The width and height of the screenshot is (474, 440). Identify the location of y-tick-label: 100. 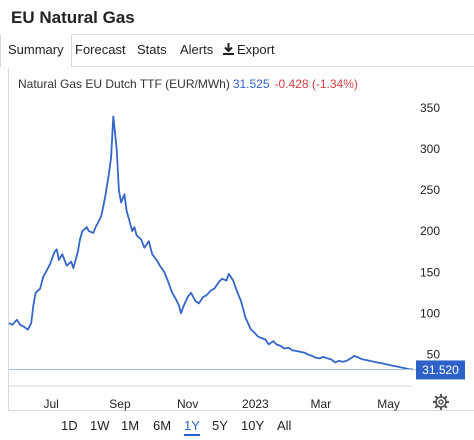
(430, 313).